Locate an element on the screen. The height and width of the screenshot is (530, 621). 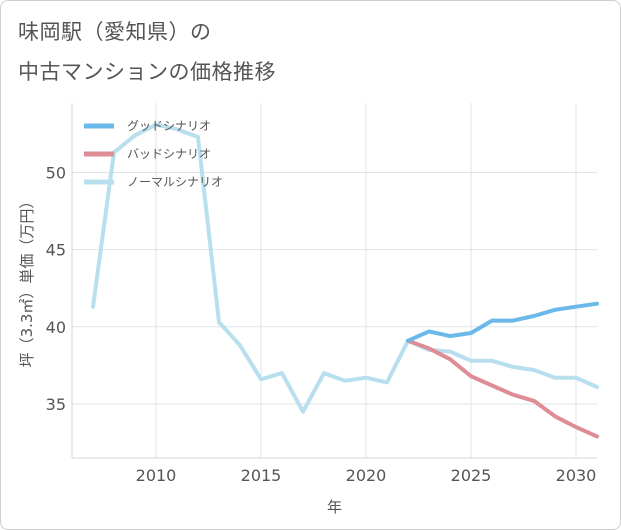
x-tick-label-2025: 2025 is located at coordinates (471, 475).